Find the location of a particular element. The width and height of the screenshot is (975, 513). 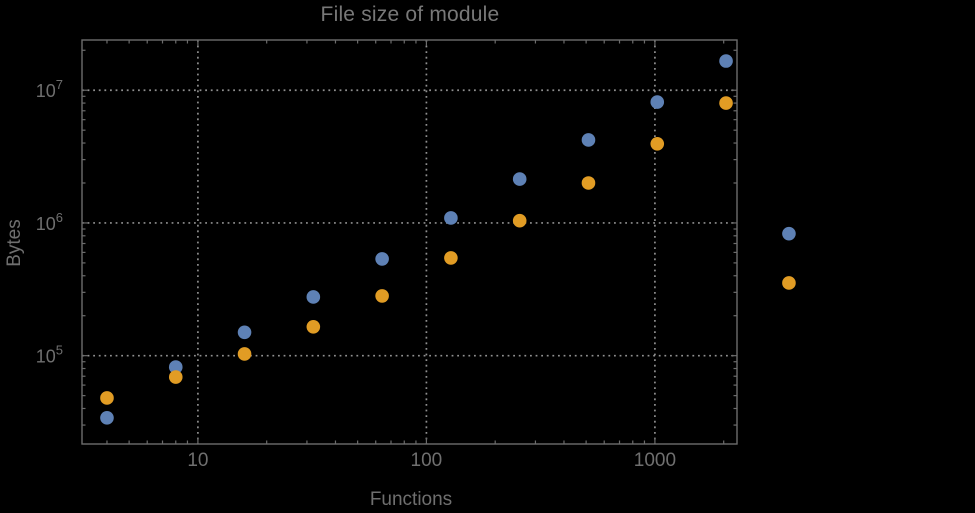

x-axis-label: Functions is located at coordinates (411, 499).